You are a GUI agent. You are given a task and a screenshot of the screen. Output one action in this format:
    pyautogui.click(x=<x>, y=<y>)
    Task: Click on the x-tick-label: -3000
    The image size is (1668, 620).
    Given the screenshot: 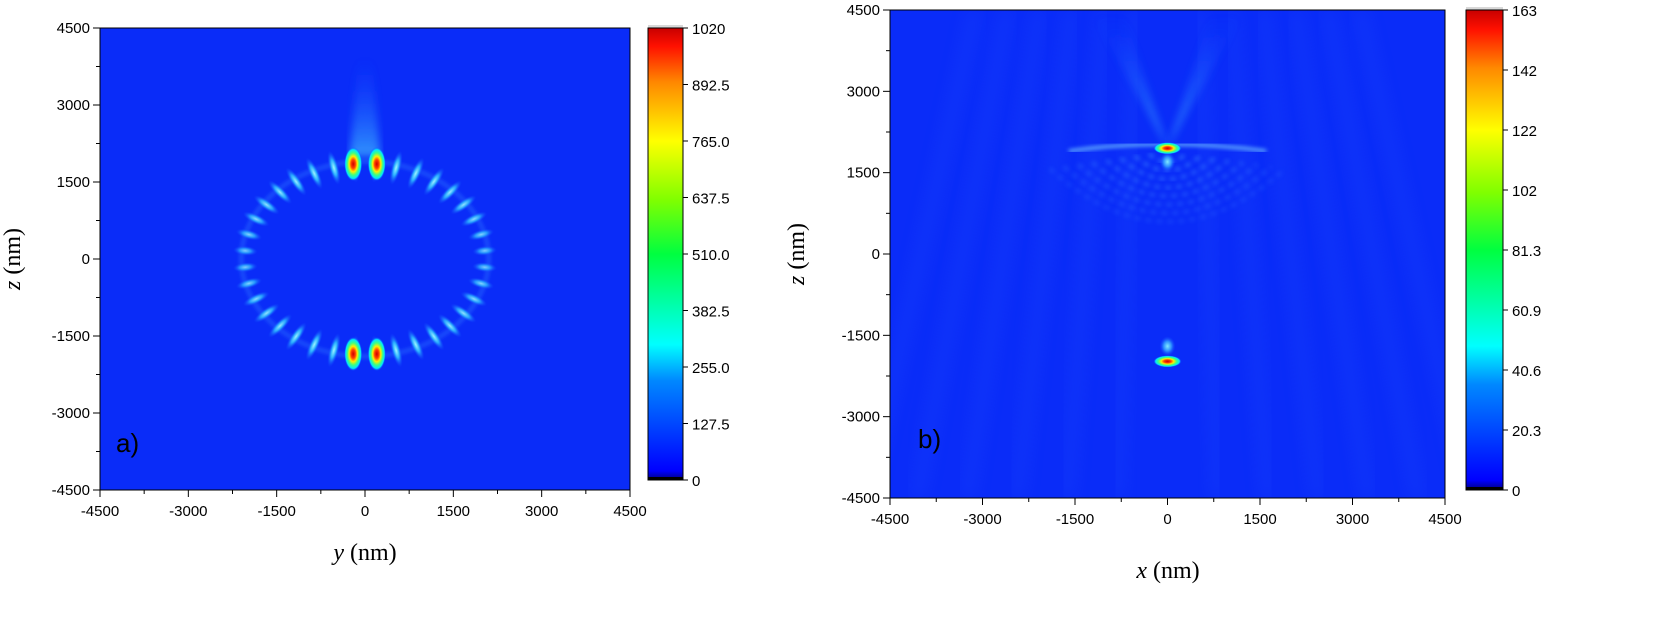 What is the action you would take?
    pyautogui.click(x=982, y=519)
    